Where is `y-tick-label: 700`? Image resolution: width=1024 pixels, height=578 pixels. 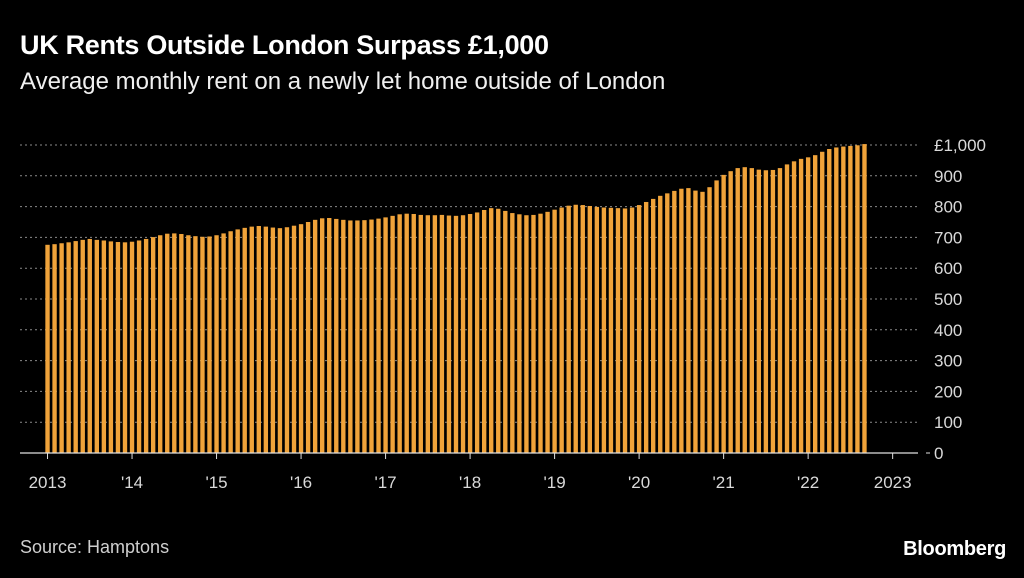 y-tick-label: 700 is located at coordinates (948, 237).